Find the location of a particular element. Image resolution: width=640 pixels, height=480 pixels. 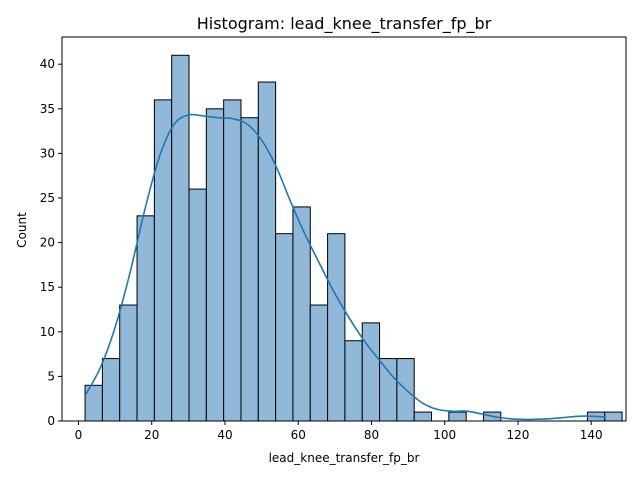

x-tick-label: 100 is located at coordinates (444, 435).